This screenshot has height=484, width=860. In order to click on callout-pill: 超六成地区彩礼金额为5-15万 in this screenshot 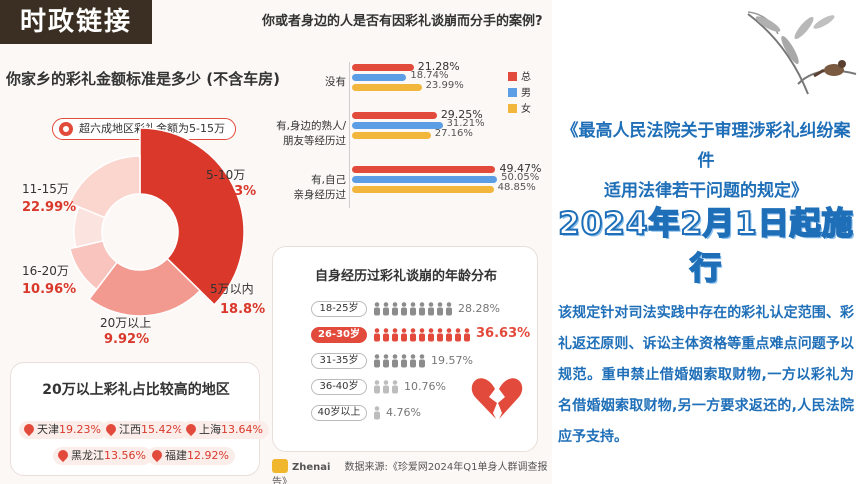, I will do `click(144, 129)`.